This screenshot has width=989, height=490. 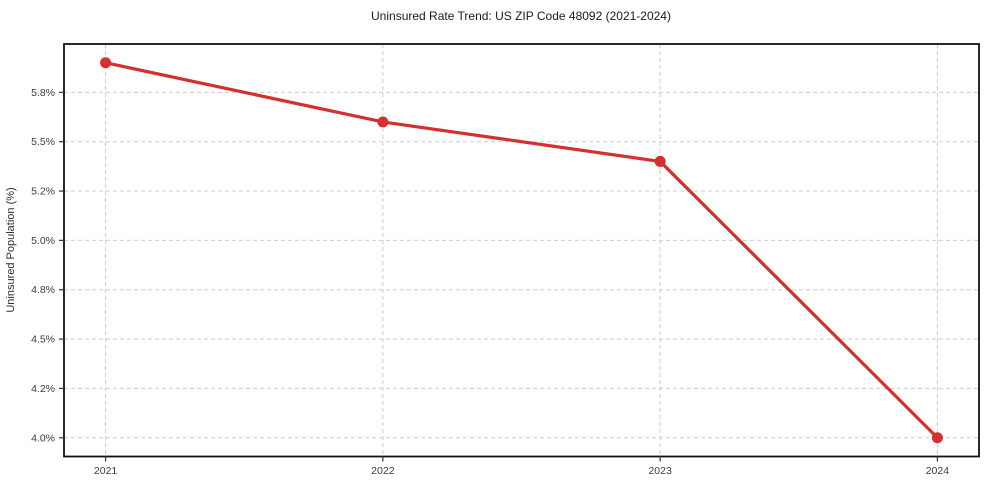 What do you see at coordinates (43, 142) in the screenshot?
I see `y-axis-tick-label: 5.5%` at bounding box center [43, 142].